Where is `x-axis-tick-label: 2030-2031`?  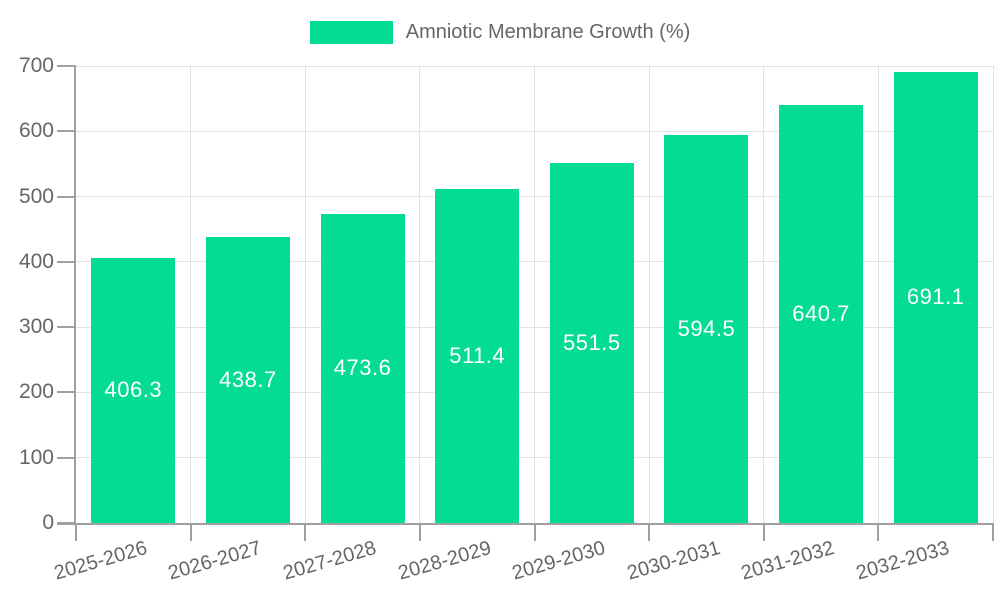
x-axis-tick-label: 2030-2031 is located at coordinates (673, 561).